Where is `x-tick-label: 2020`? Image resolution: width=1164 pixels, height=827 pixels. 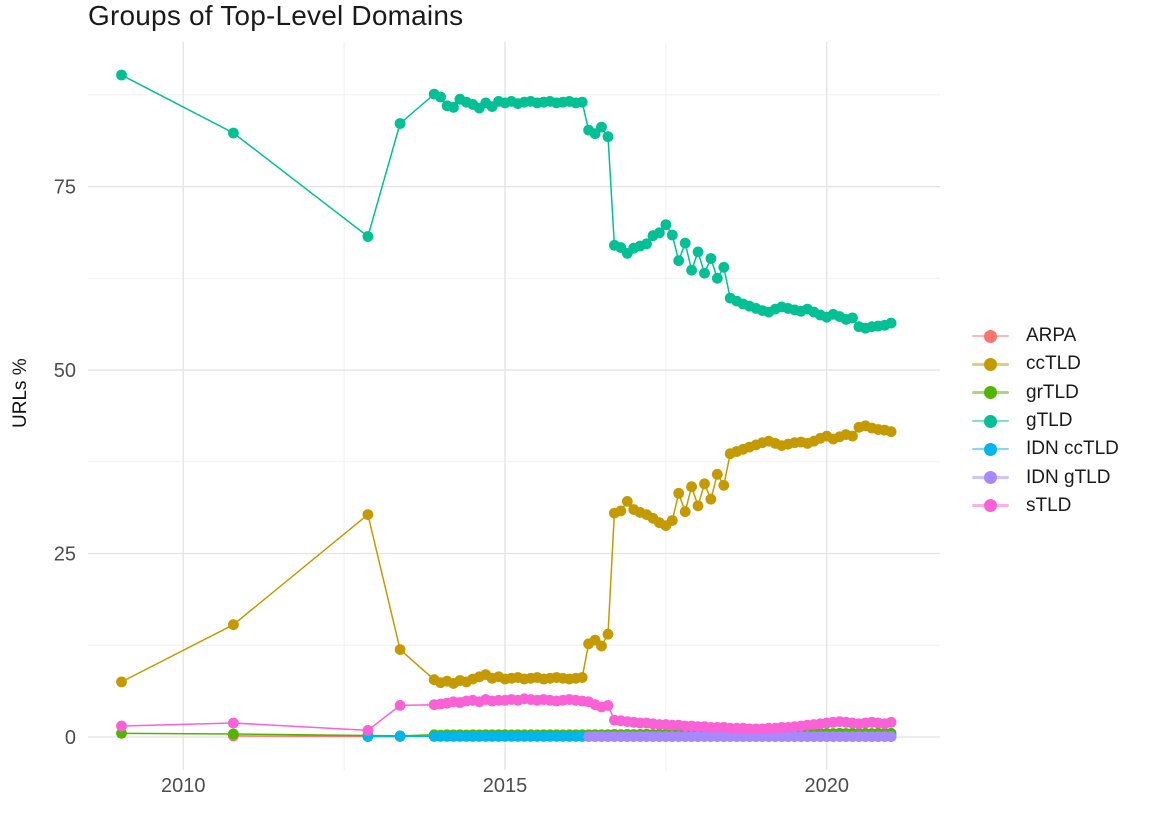
x-tick-label: 2020 is located at coordinates (826, 786).